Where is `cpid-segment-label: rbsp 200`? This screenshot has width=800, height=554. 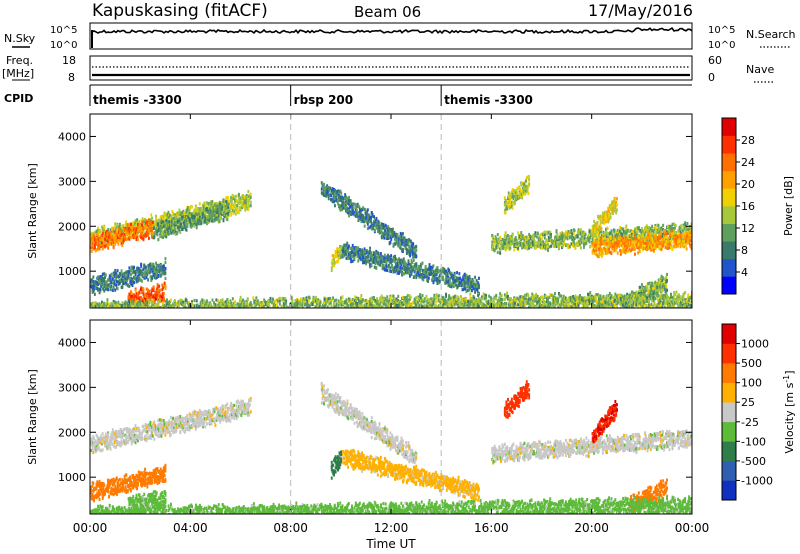 cpid-segment-label: rbsp 200 is located at coordinates (323, 100).